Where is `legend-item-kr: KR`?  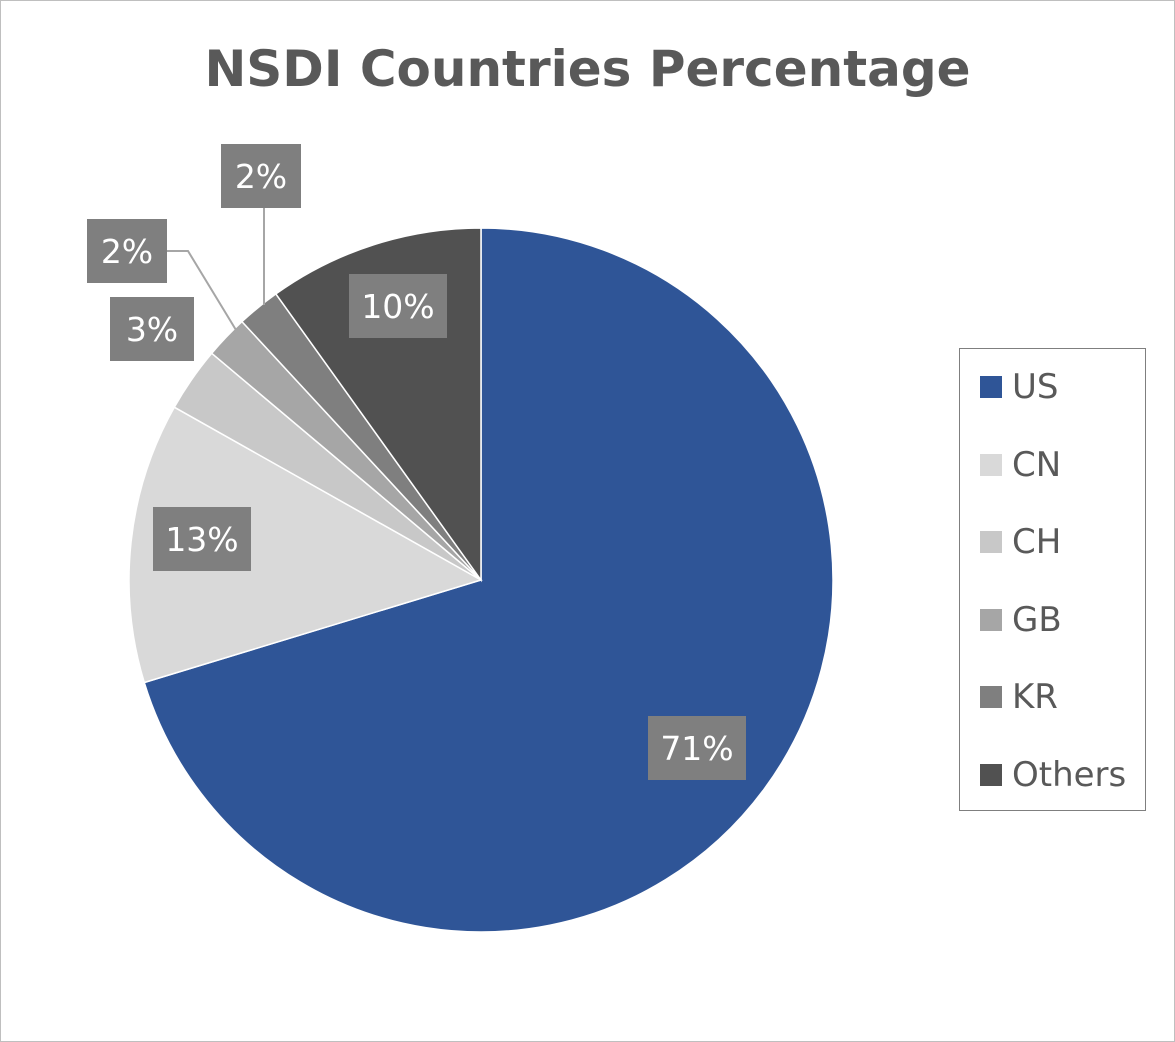
legend-item-kr: KR is located at coordinates (1019, 697).